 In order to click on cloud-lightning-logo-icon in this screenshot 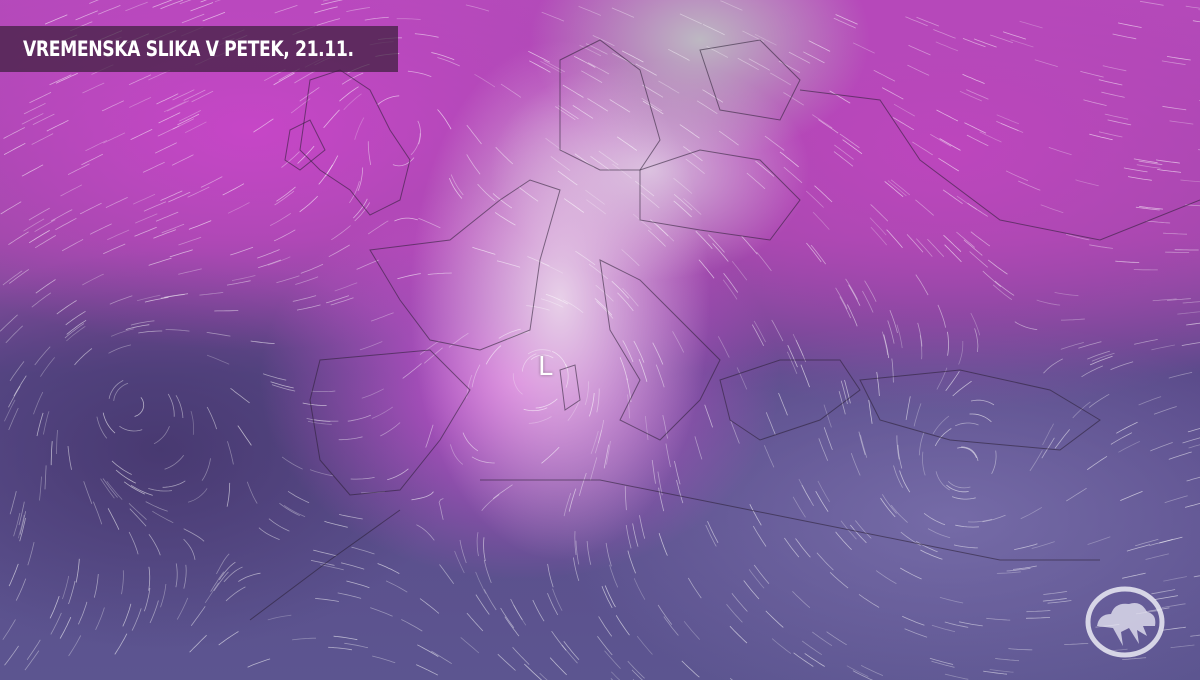, I will do `click(1125, 622)`.